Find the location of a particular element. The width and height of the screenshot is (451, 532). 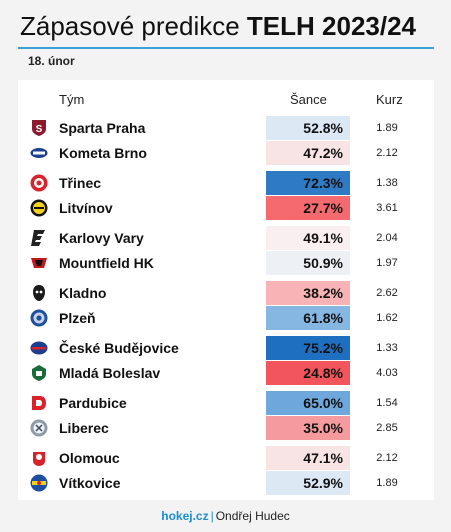

ceske-budejovice-logo-icon is located at coordinates (39, 348).